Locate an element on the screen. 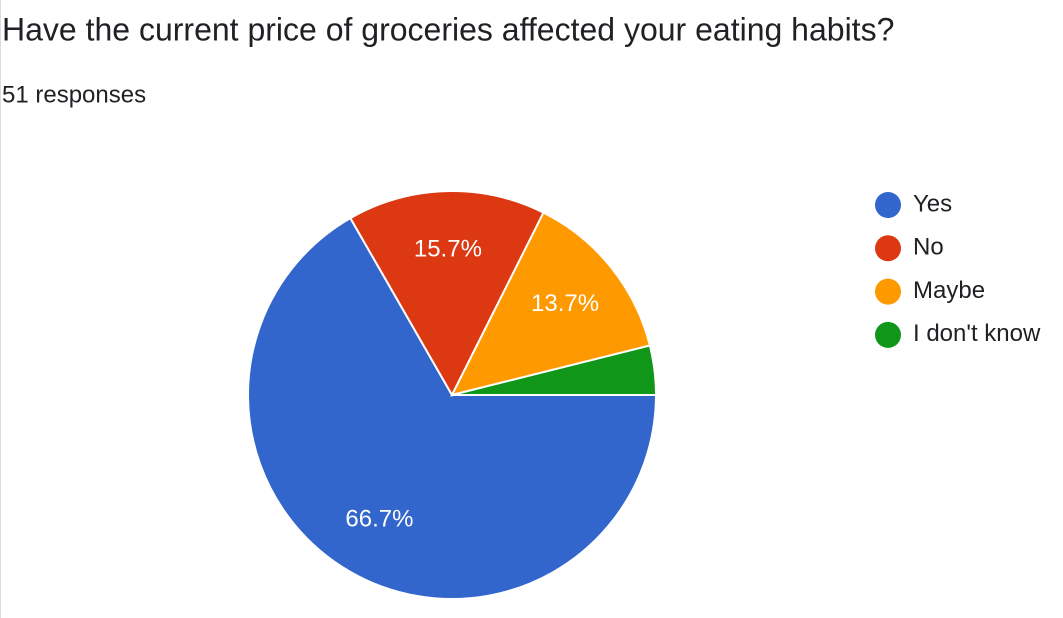 The image size is (1063, 618). slice-label: 66.7% is located at coordinates (379, 519).